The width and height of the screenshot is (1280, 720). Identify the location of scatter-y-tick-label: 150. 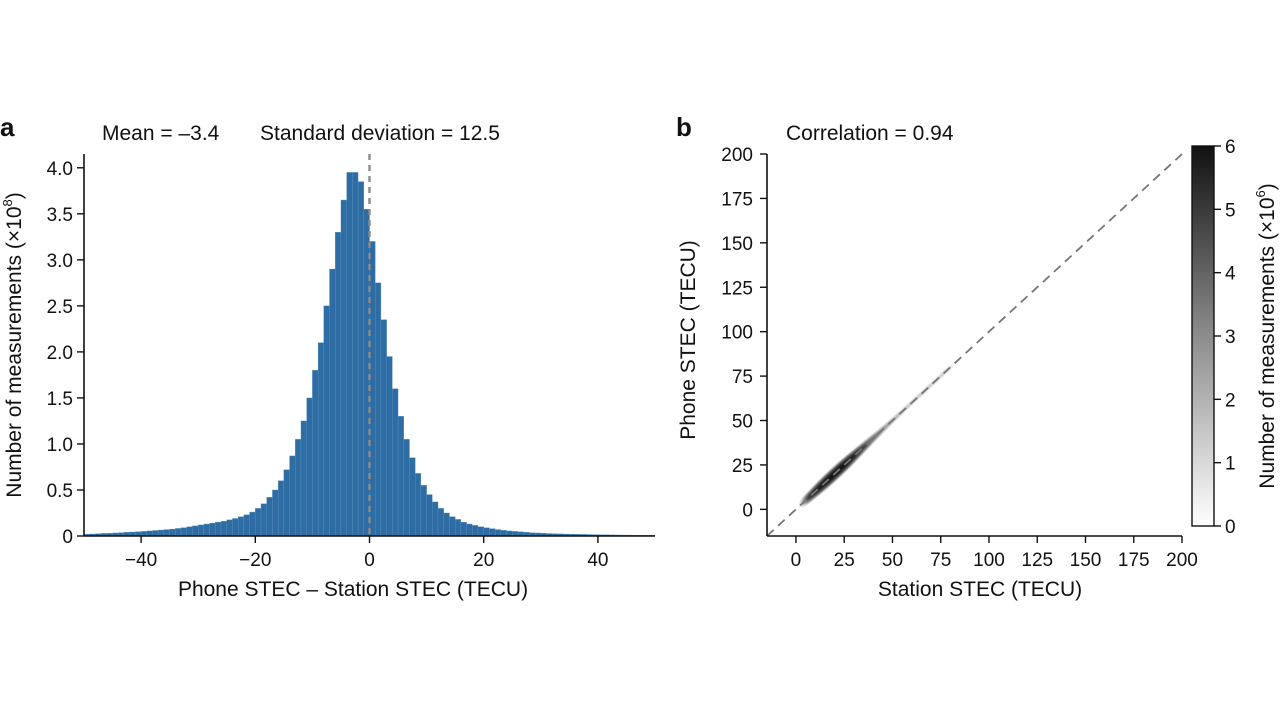
(737, 244).